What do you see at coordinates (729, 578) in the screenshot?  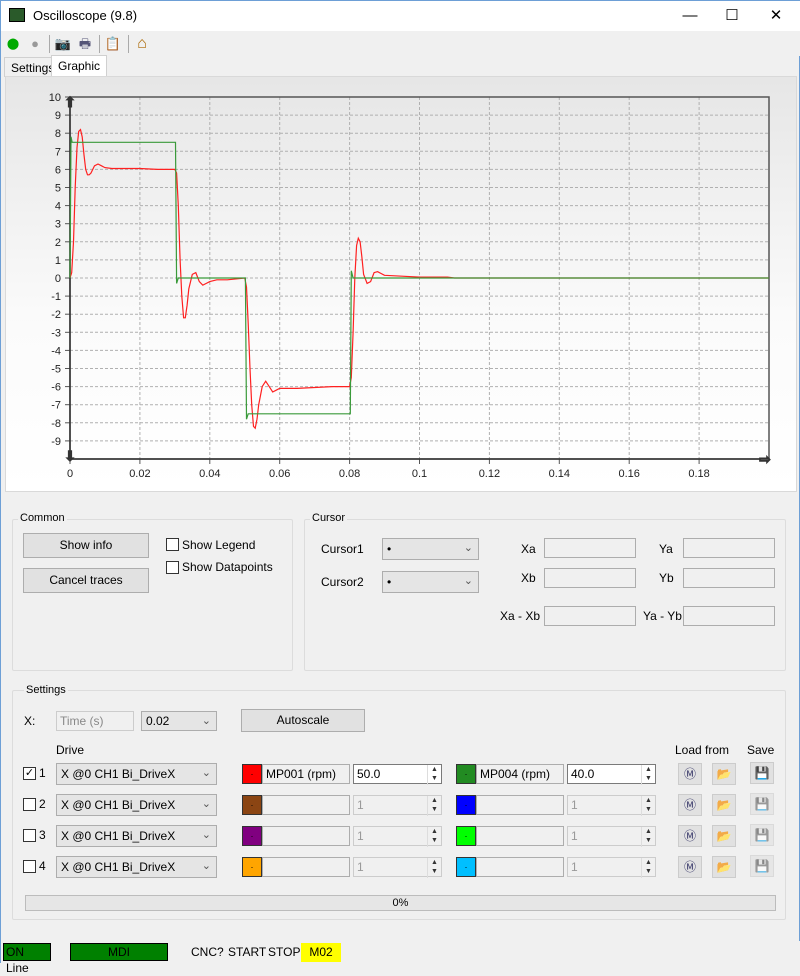 I see `yb-field` at bounding box center [729, 578].